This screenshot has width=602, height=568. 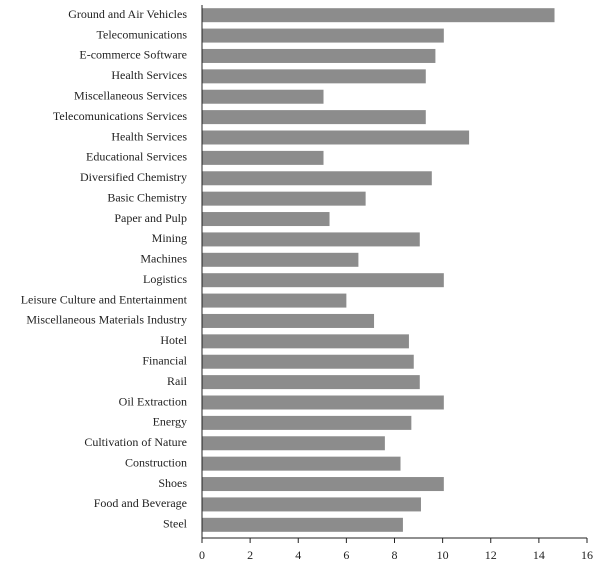 I want to click on y-tick-label: Cultivation of Nature, so click(x=135, y=442).